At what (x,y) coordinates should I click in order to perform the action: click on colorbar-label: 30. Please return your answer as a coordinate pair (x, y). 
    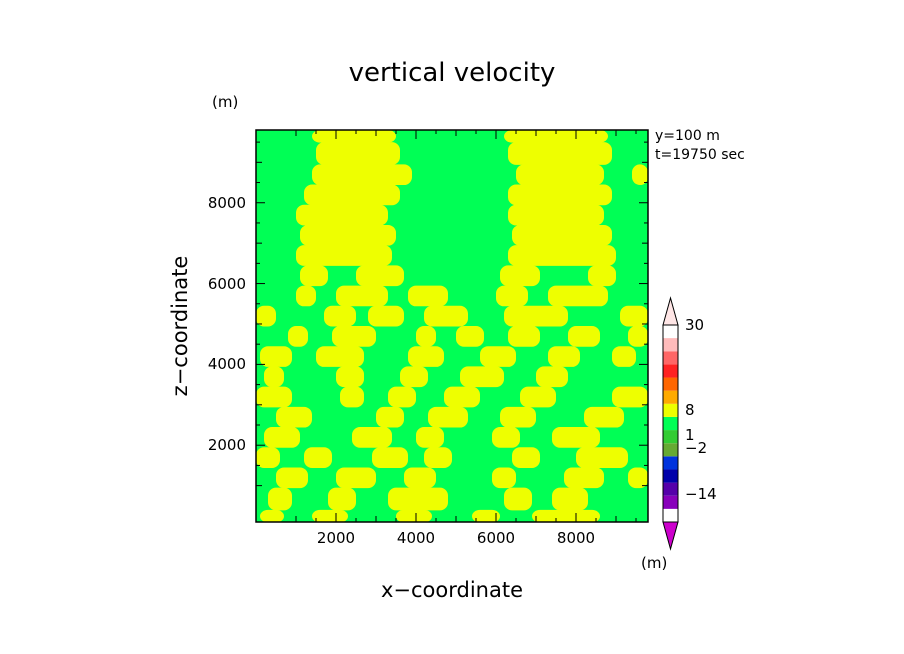
    Looking at the image, I should click on (695, 325).